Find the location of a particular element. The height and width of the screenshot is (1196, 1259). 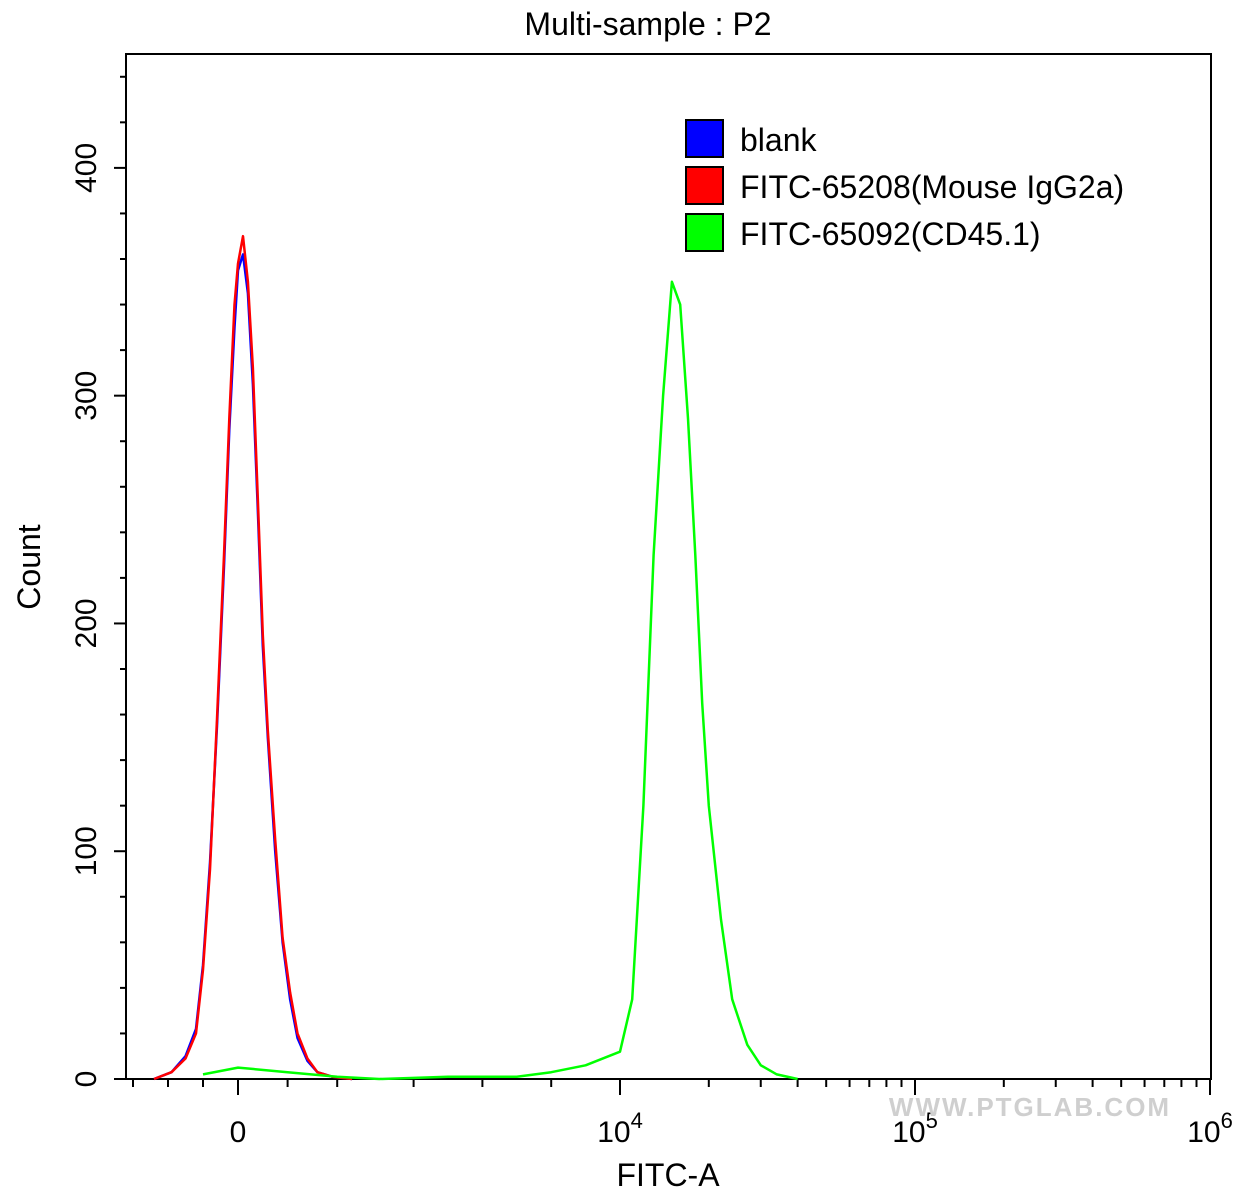

watermark: WWW.PTGLAB.COM is located at coordinates (1030, 1107).